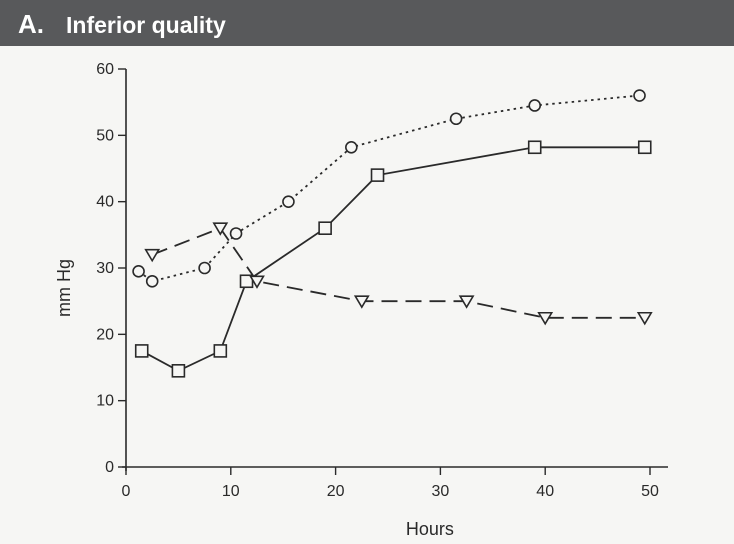 The height and width of the screenshot is (544, 734). Describe the element at coordinates (105, 268) in the screenshot. I see `y-tick-label: 30` at that location.